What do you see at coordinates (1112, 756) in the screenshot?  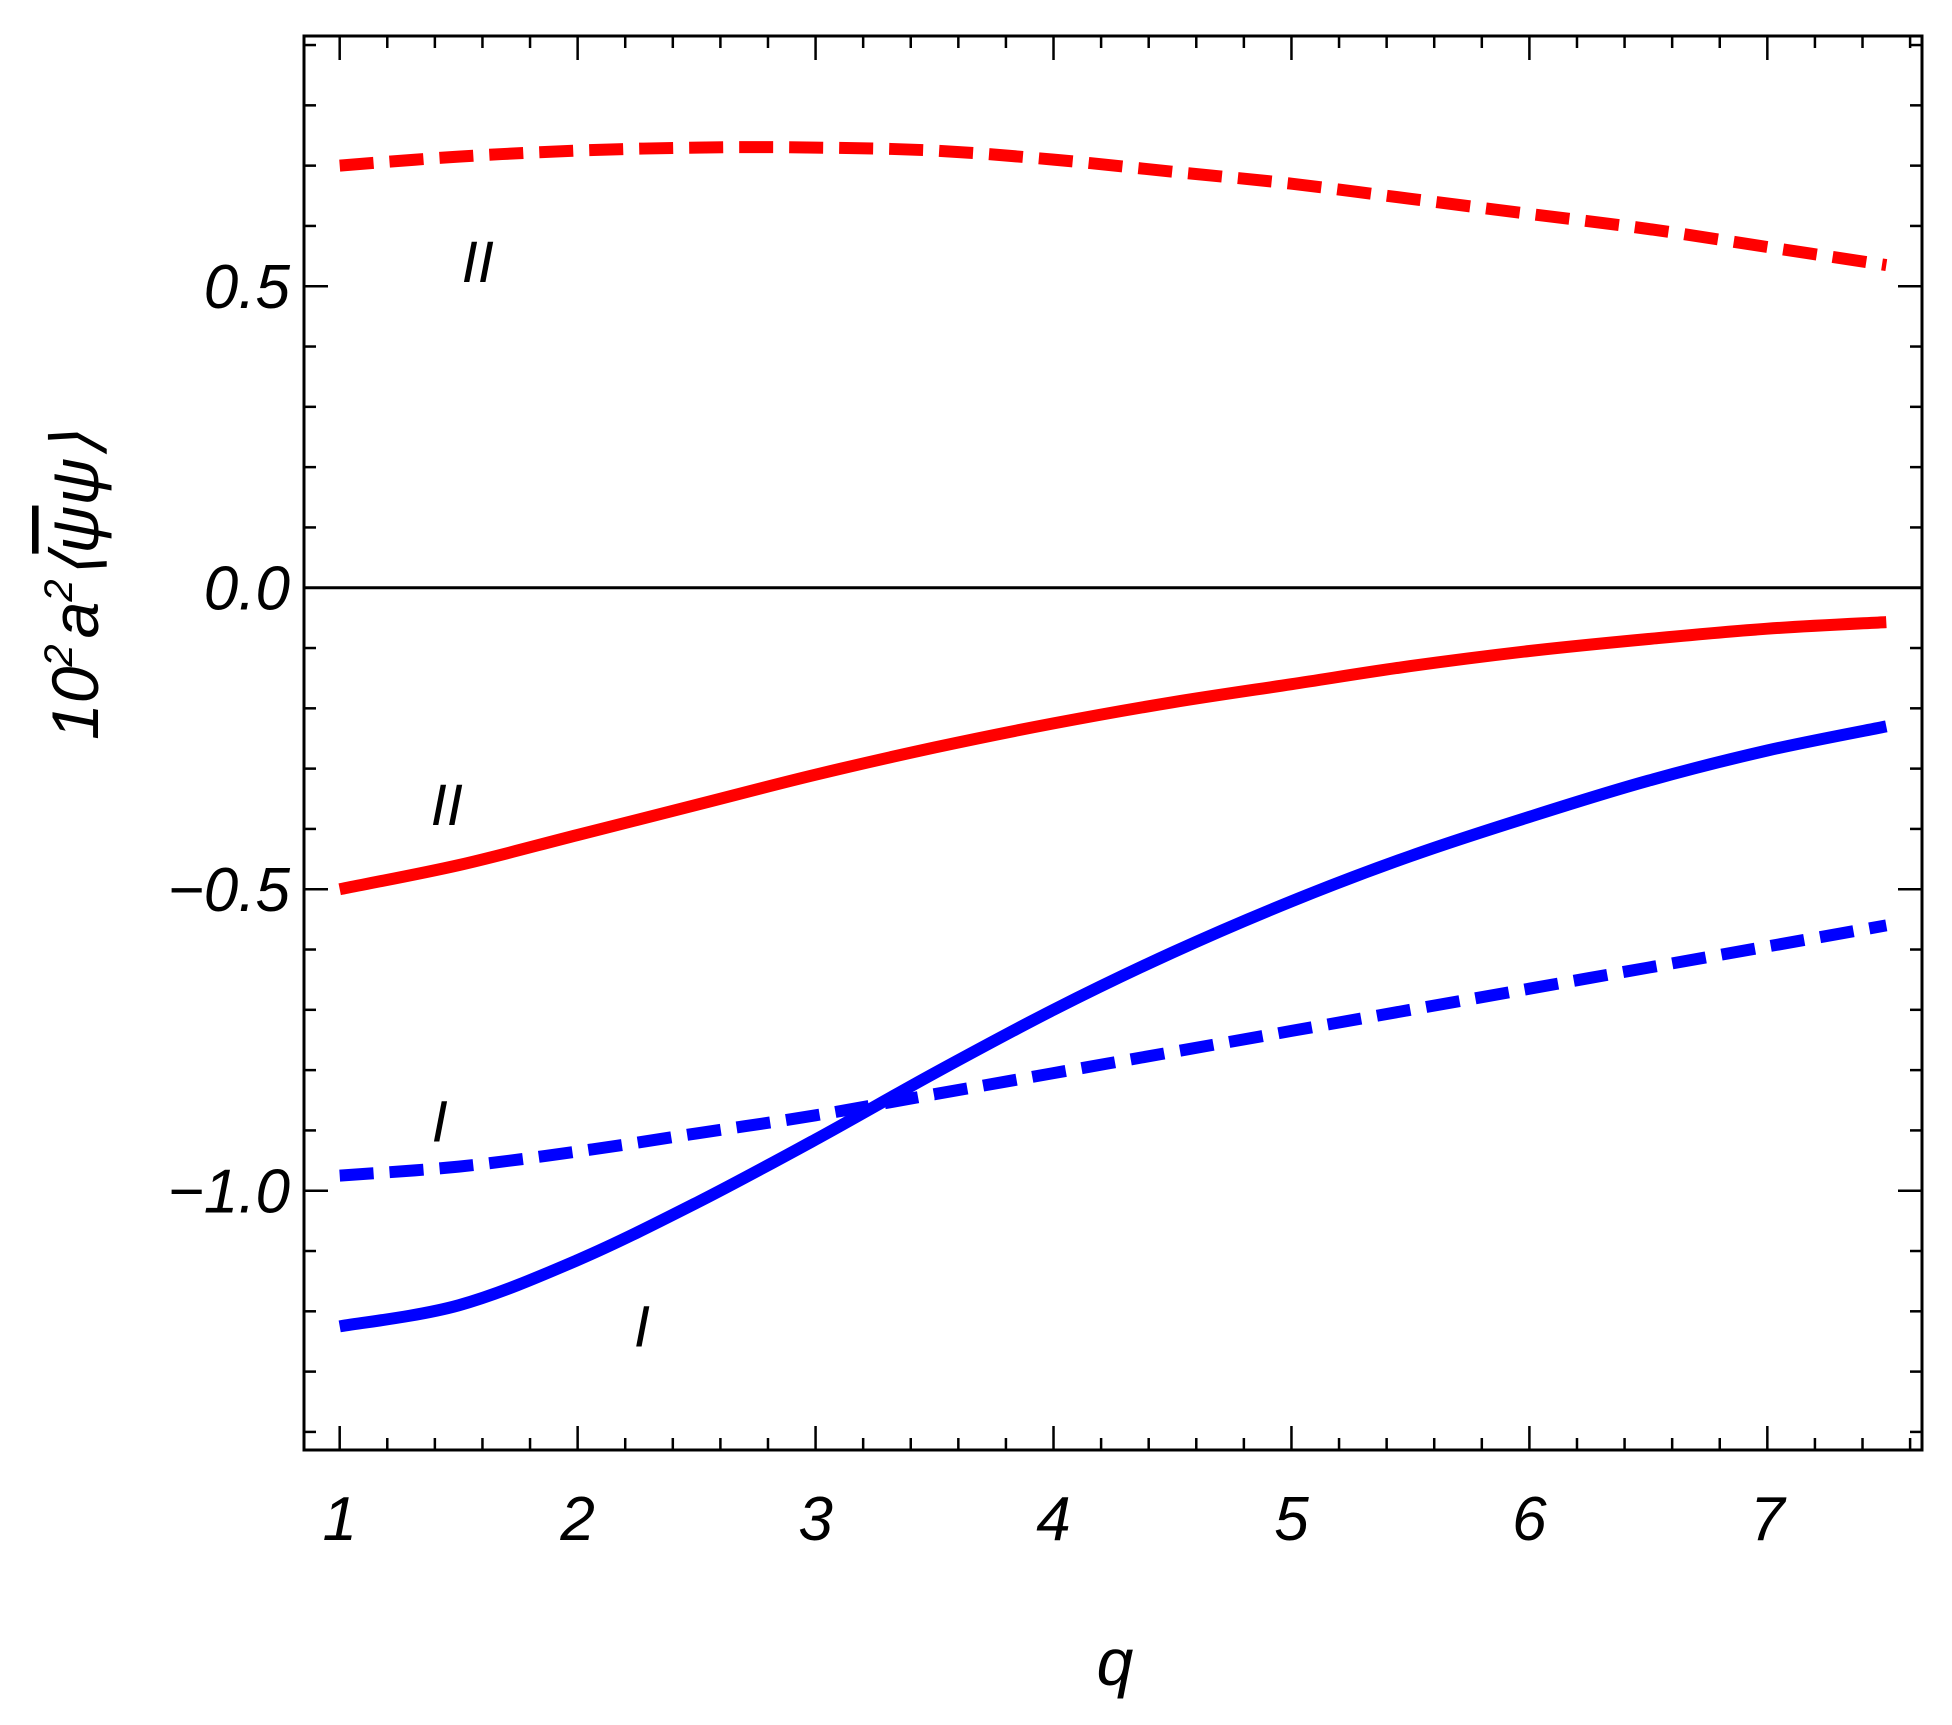 I see `series-line-2-solid` at bounding box center [1112, 756].